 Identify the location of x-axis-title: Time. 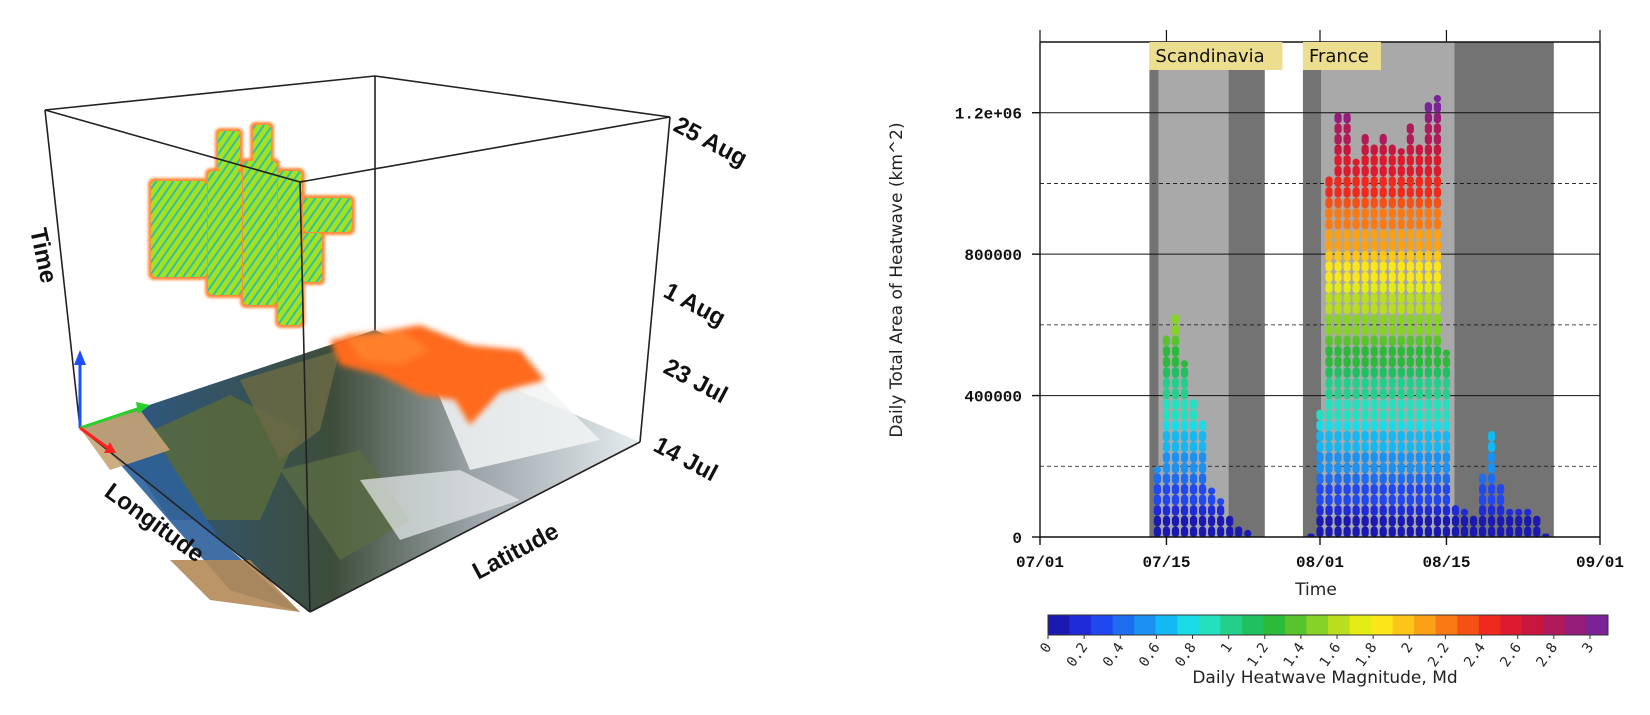
(1315, 590).